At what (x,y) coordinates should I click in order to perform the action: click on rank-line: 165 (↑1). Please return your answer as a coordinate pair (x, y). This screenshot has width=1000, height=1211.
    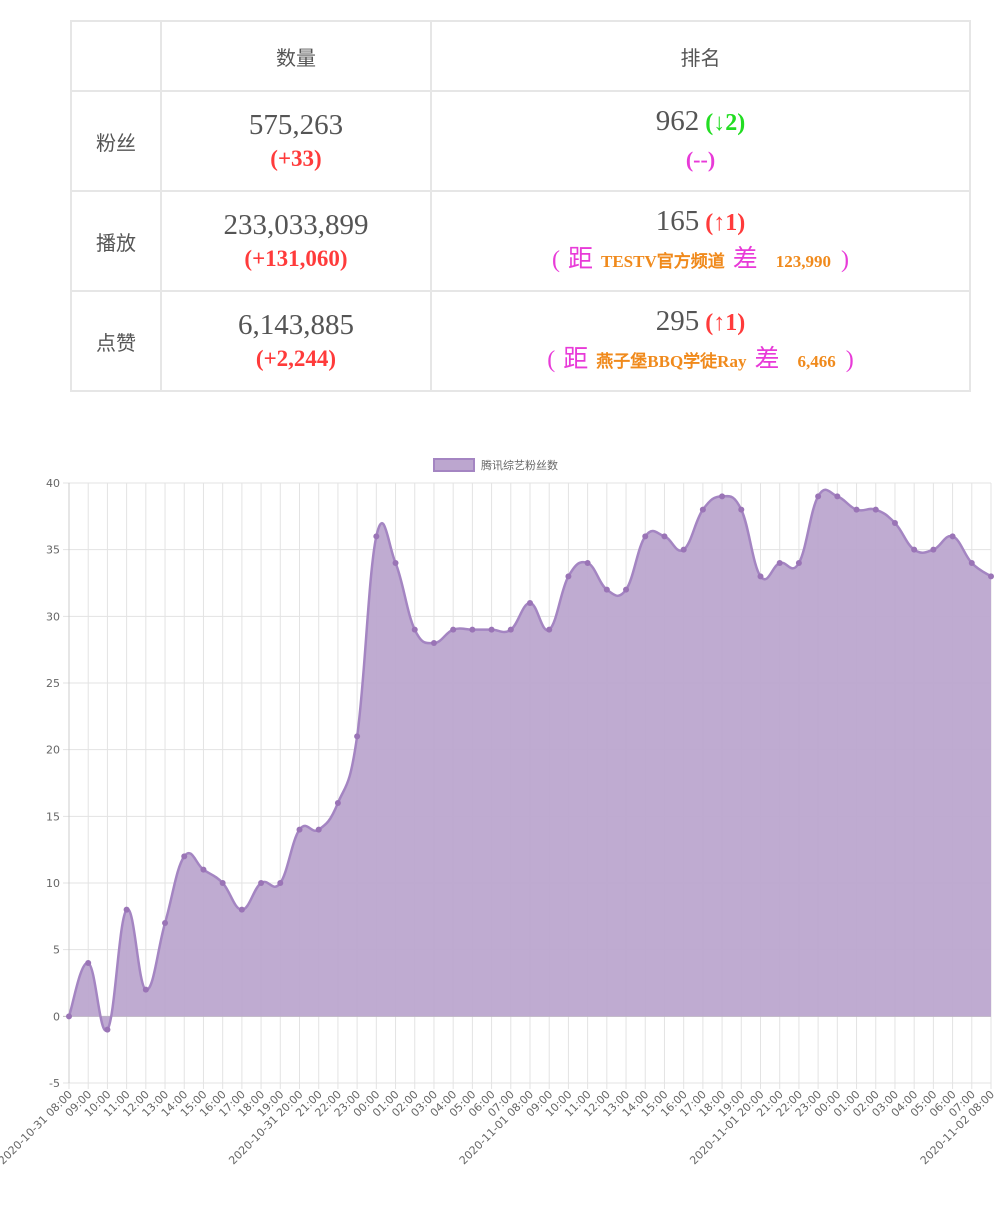
    Looking at the image, I should click on (700, 222).